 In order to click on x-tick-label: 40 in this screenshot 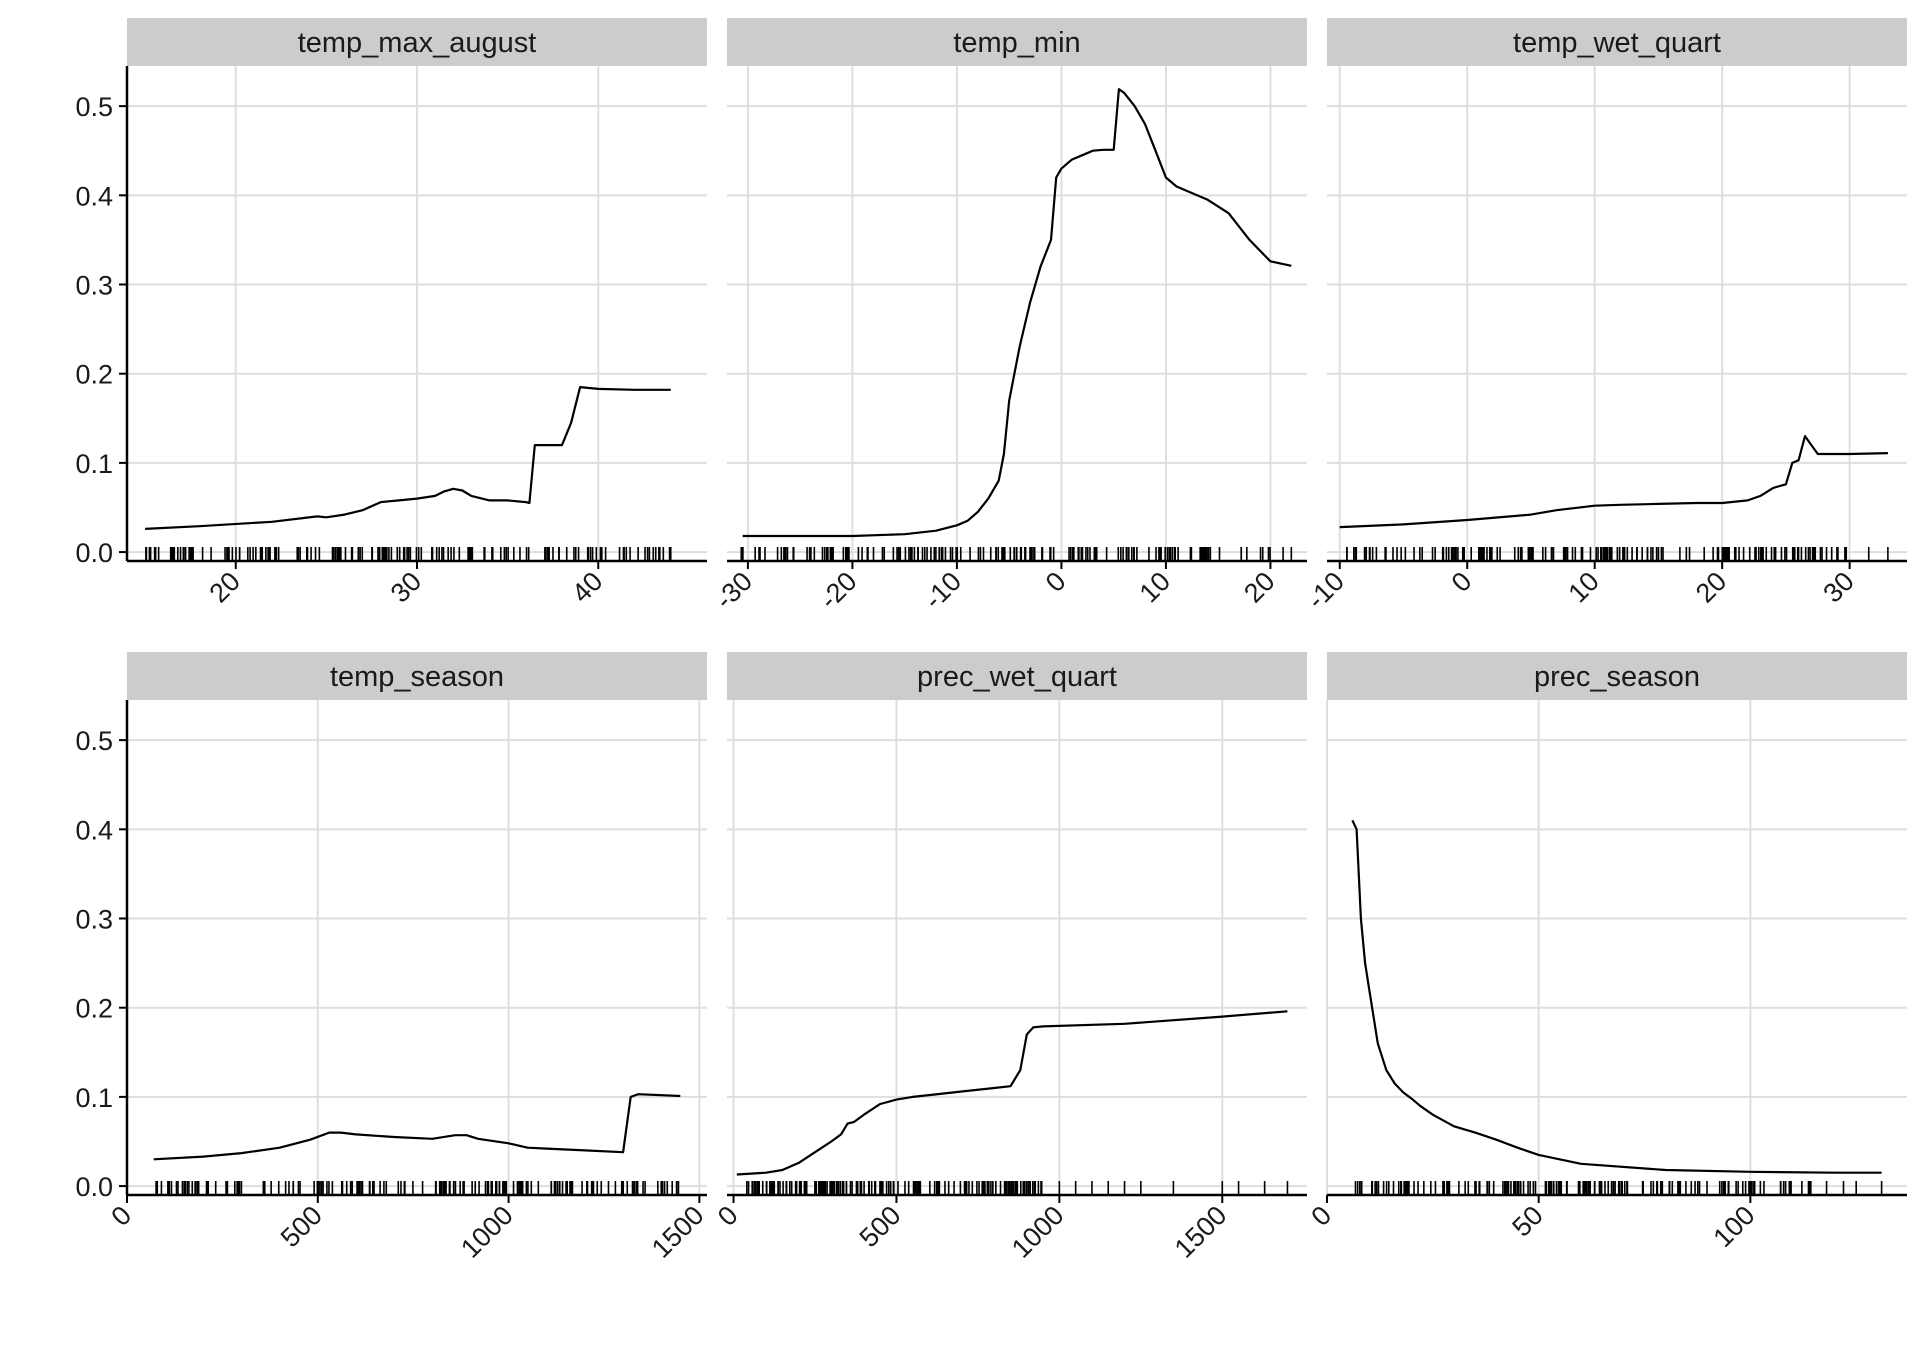, I will do `click(587, 587)`.